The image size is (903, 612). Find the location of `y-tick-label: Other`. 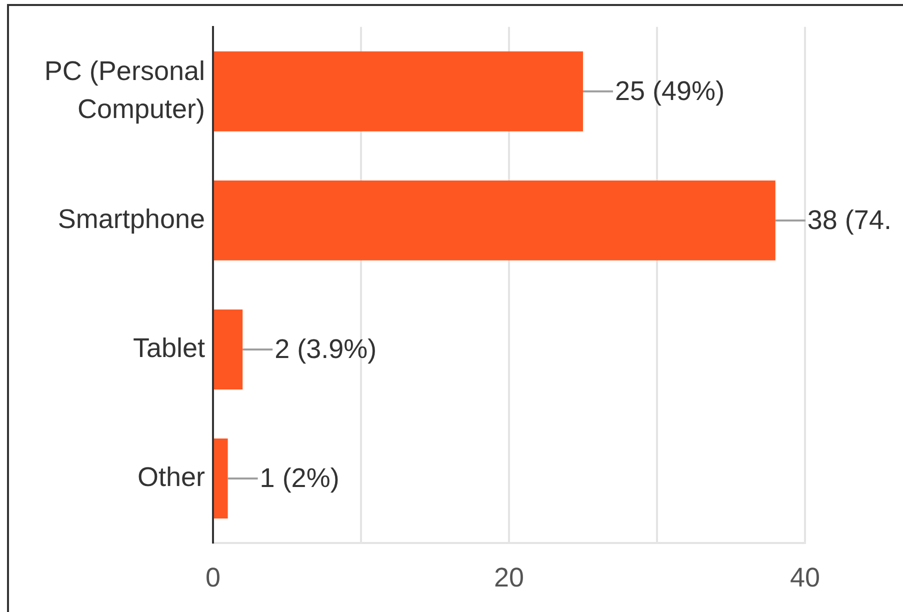

y-tick-label: Other is located at coordinates (171, 477).